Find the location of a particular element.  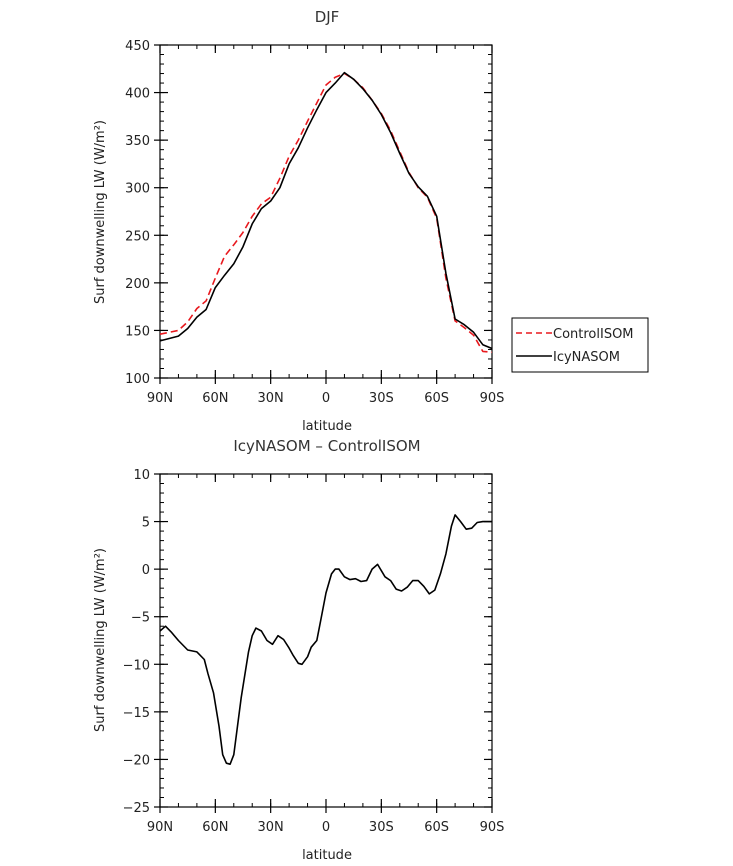

legend-label-icynasom: IcyNASOM is located at coordinates (586, 357).